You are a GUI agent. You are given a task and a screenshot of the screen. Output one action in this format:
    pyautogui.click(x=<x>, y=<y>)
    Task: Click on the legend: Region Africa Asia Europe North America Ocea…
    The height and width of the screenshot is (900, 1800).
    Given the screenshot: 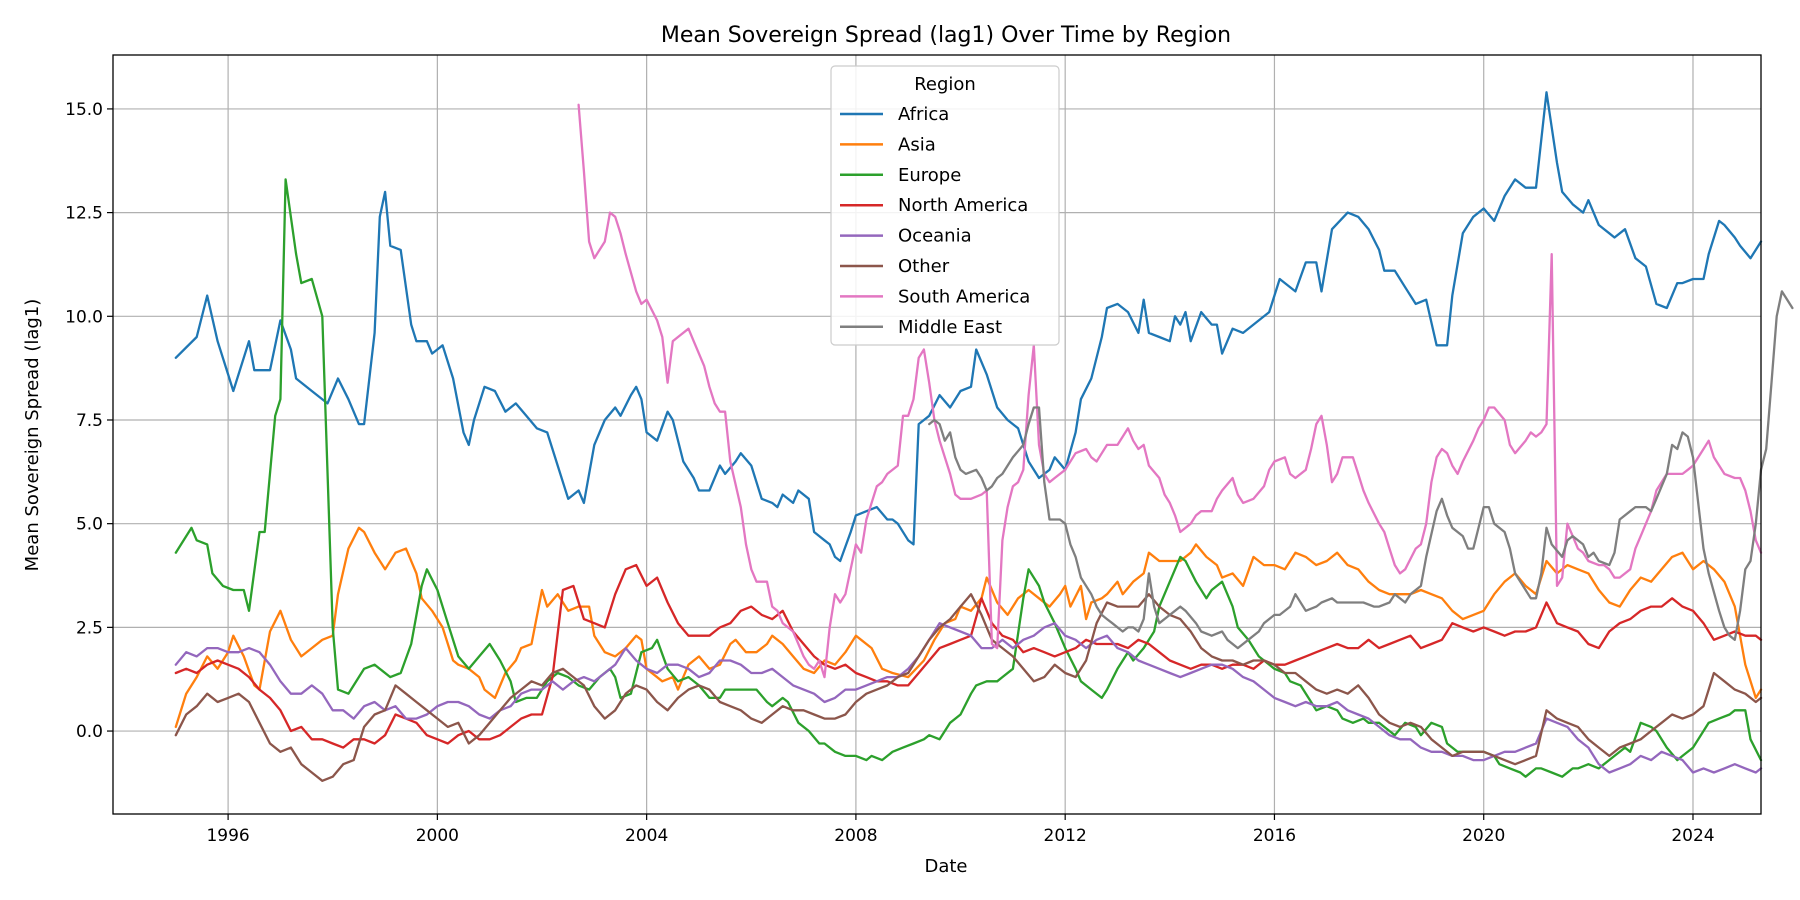 What is the action you would take?
    pyautogui.click(x=945, y=205)
    